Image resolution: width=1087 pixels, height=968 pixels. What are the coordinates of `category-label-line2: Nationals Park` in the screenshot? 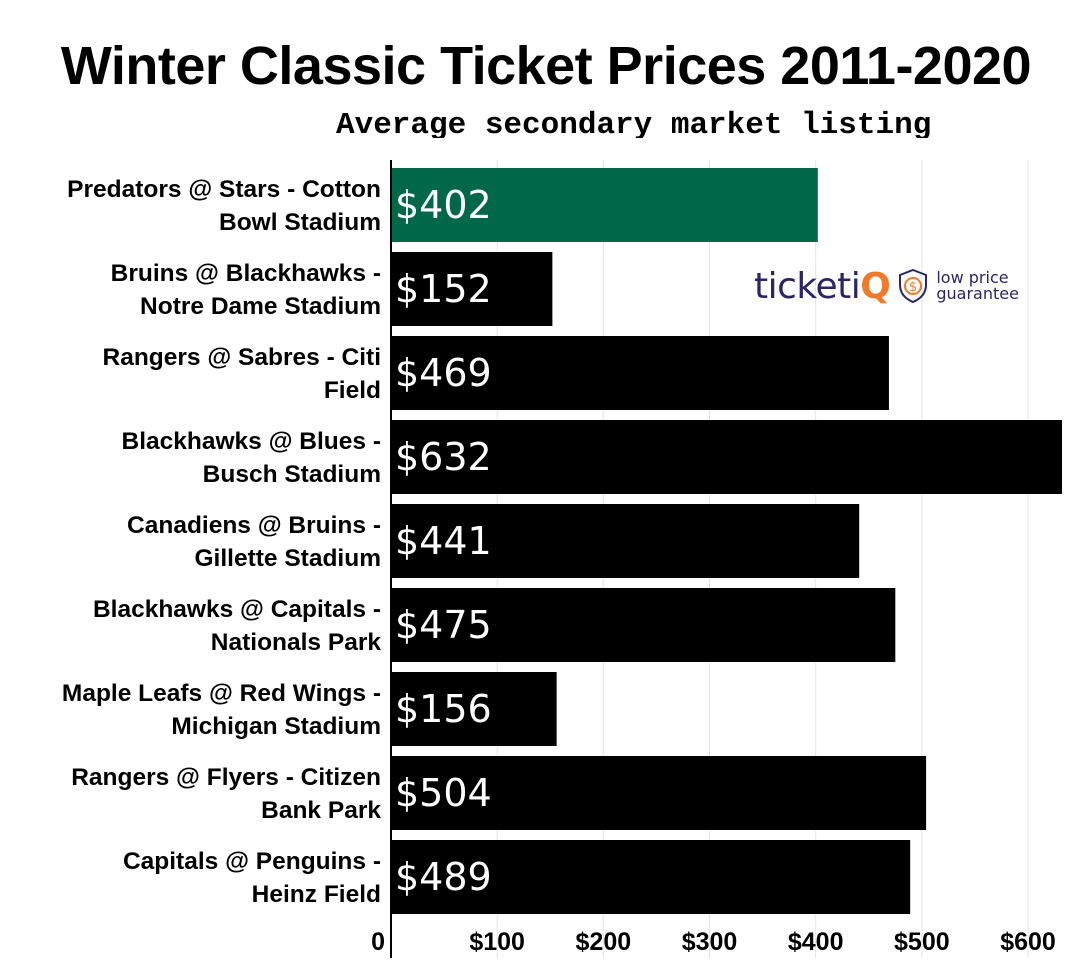 It's located at (296, 642).